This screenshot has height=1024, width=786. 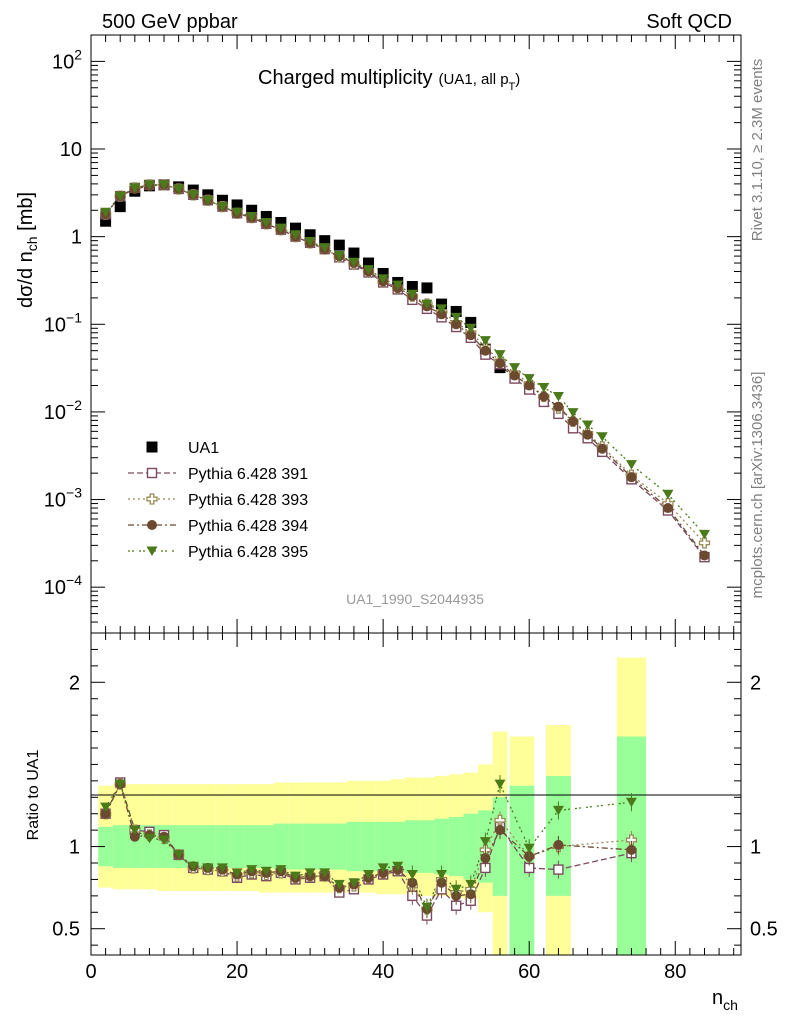 What do you see at coordinates (63, 585) in the screenshot?
I see `main-y-tick-label: 10⁻⁴` at bounding box center [63, 585].